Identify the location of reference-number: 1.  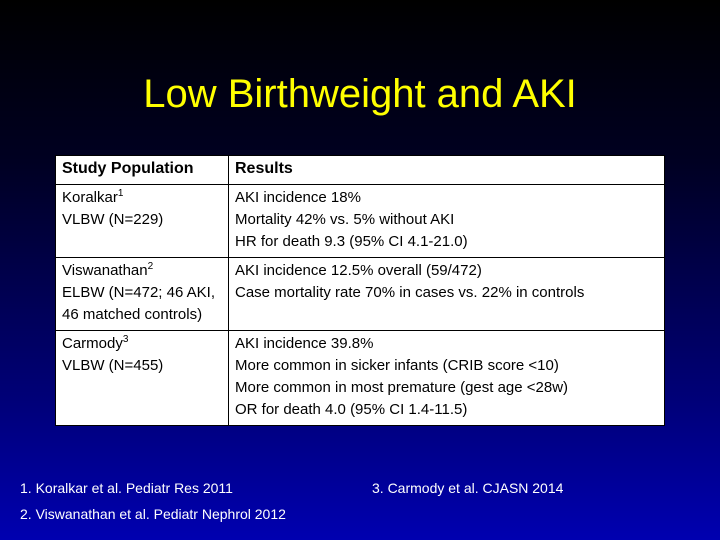
(120, 193).